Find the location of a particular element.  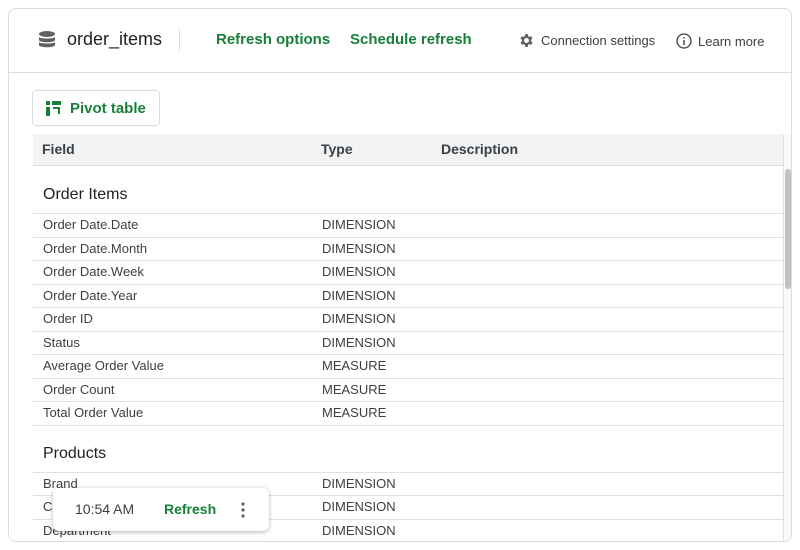

field-name: Order Date.Year is located at coordinates (90, 295).